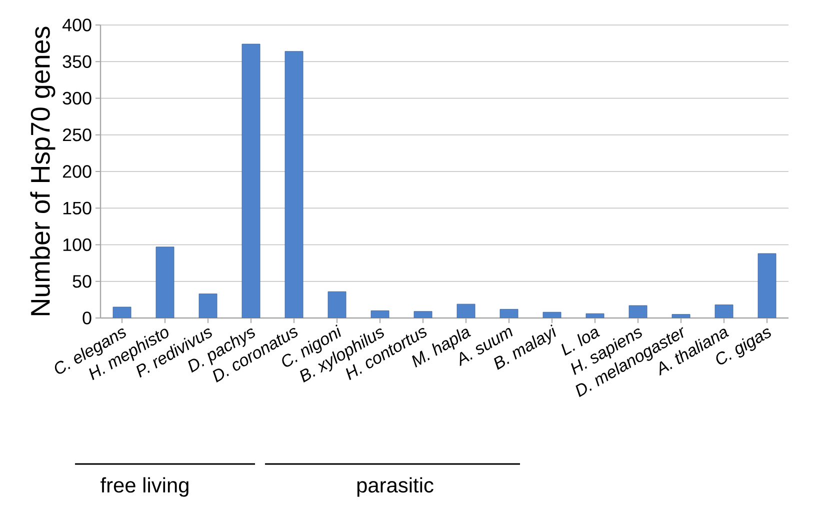 The height and width of the screenshot is (509, 817). I want to click on y-tick-label: 350, so click(77, 61).